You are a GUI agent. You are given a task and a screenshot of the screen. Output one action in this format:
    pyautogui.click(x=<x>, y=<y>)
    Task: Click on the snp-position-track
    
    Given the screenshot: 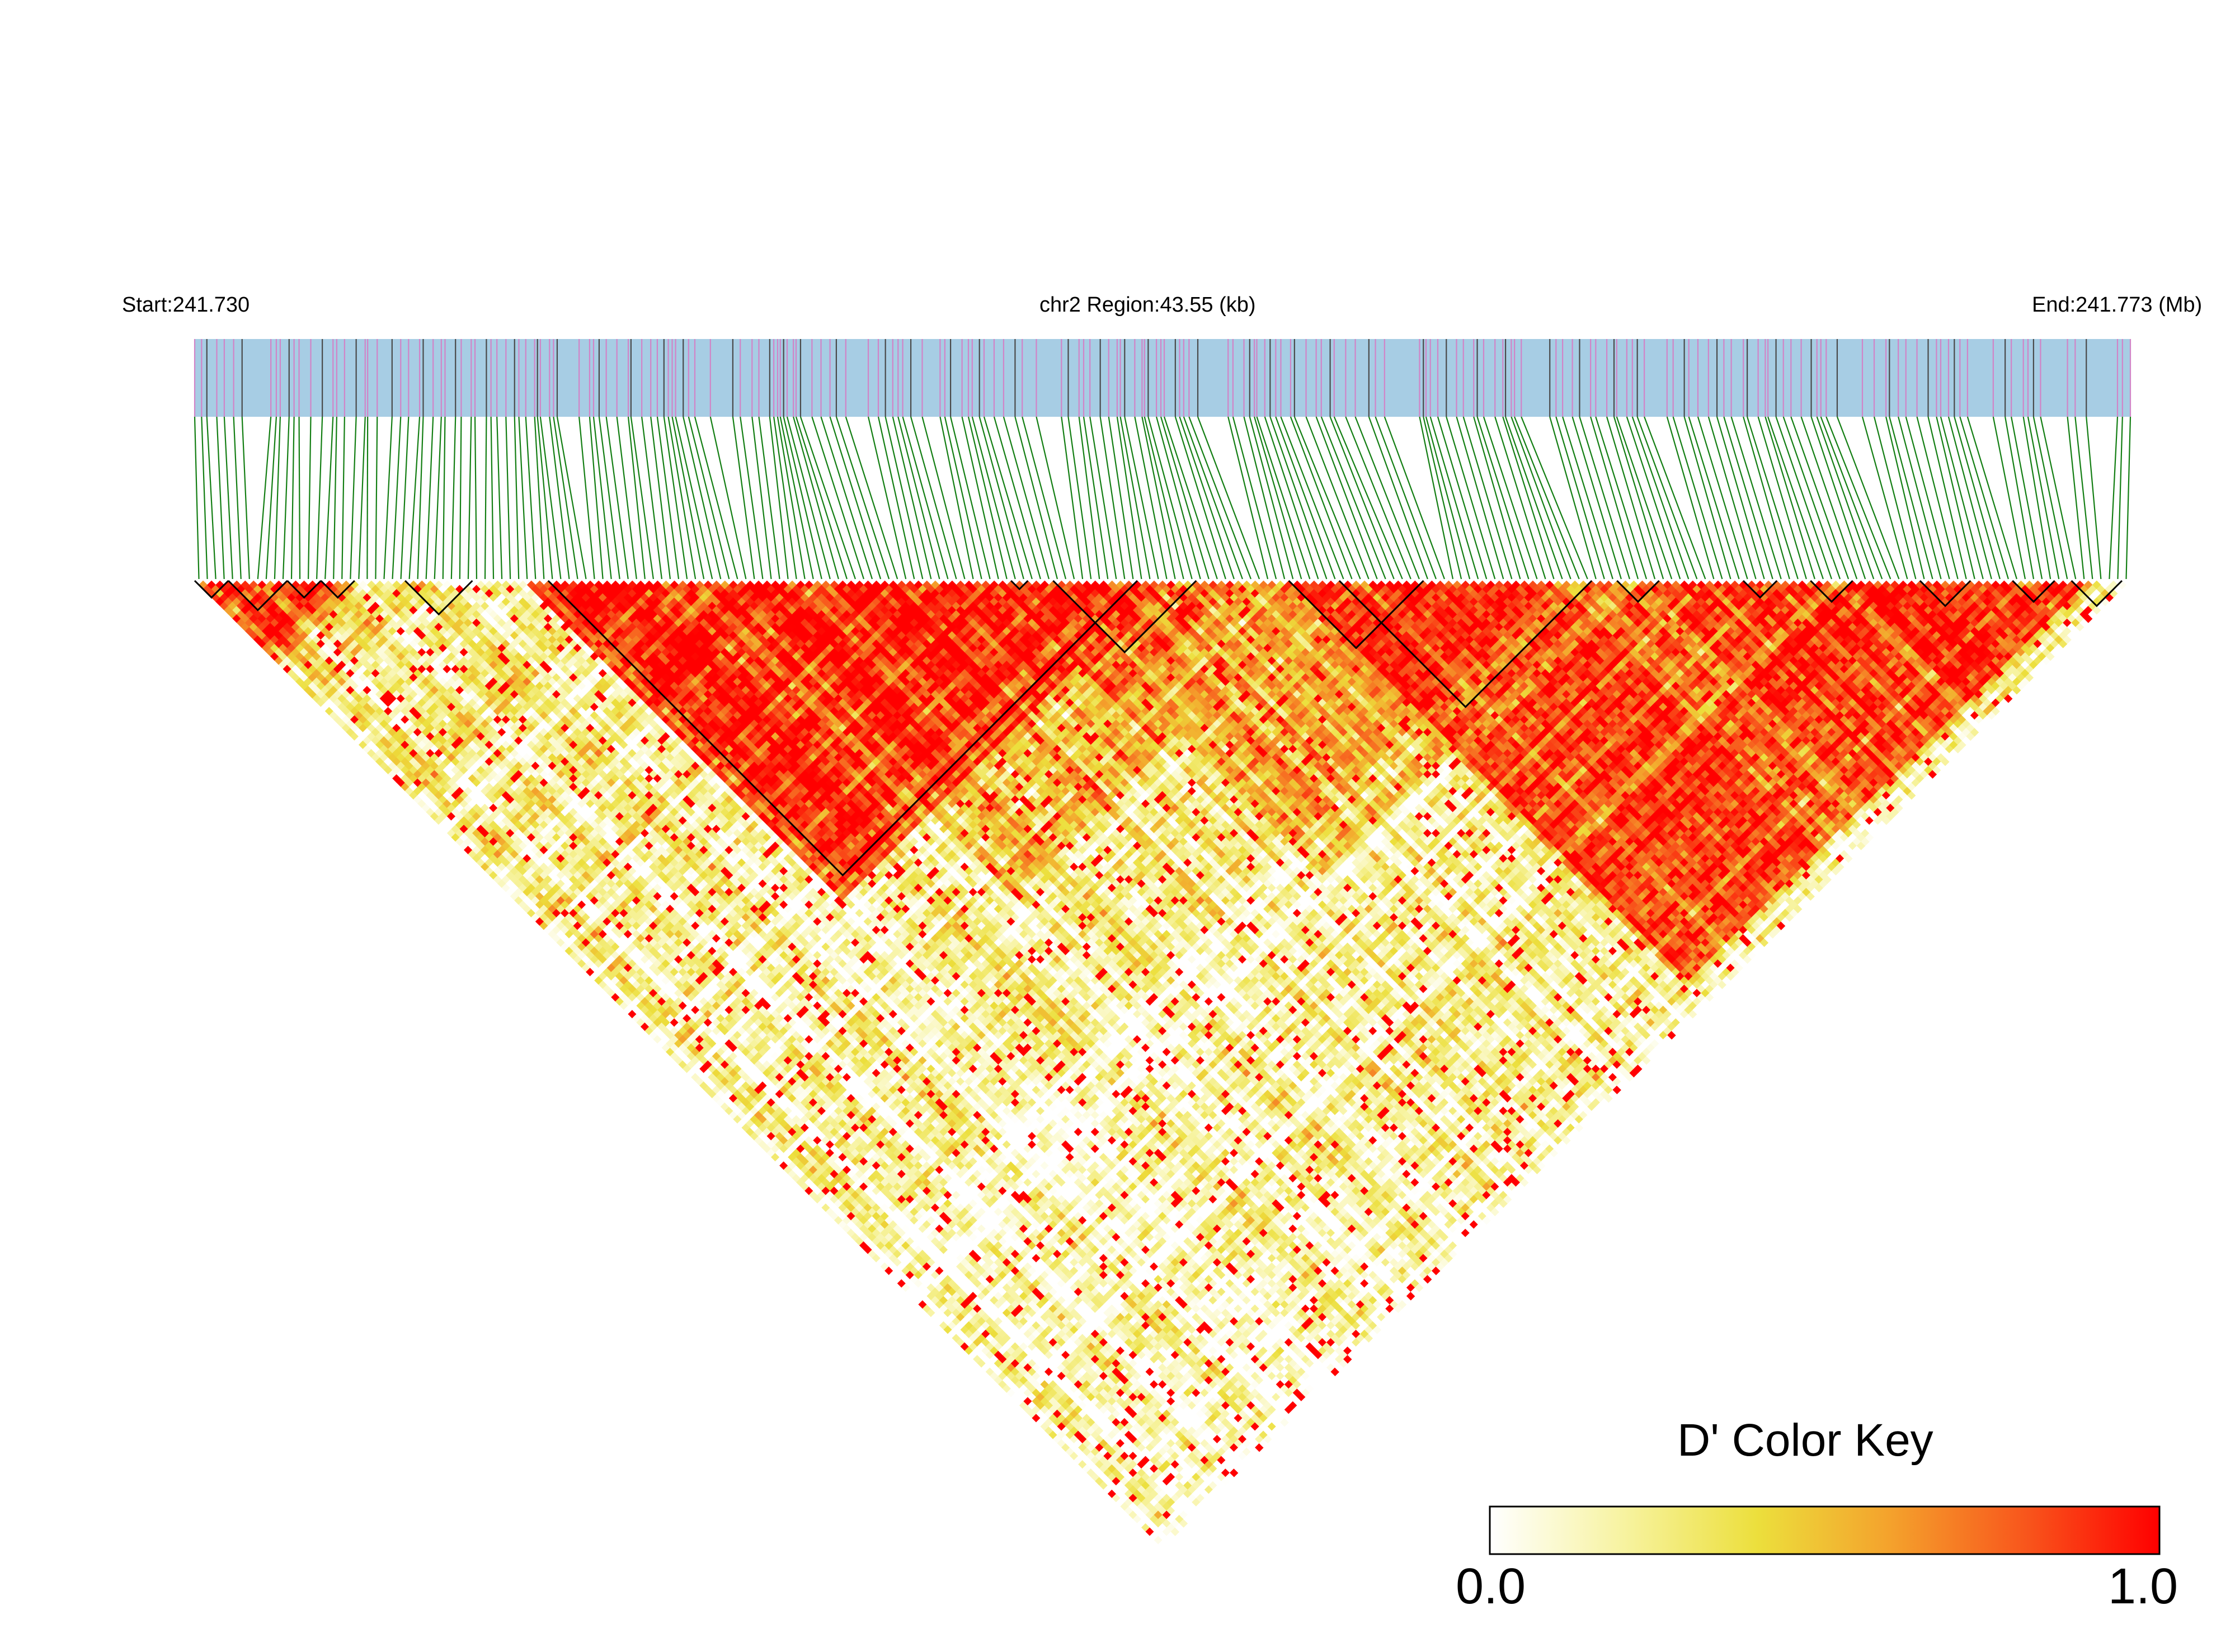 What is the action you would take?
    pyautogui.click(x=1162, y=378)
    